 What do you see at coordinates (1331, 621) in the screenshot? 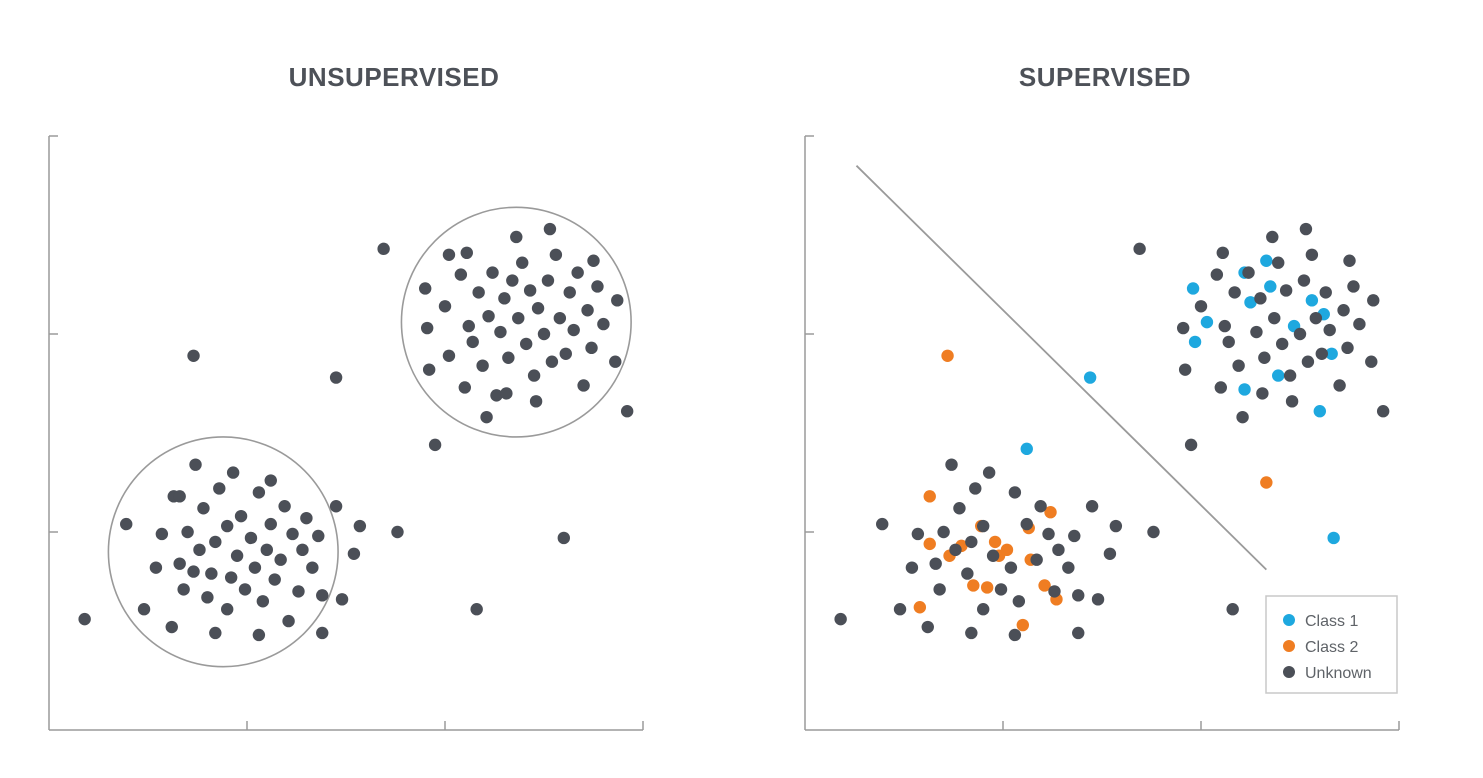
I see `chart-2-legend-label: Class 1` at bounding box center [1331, 621].